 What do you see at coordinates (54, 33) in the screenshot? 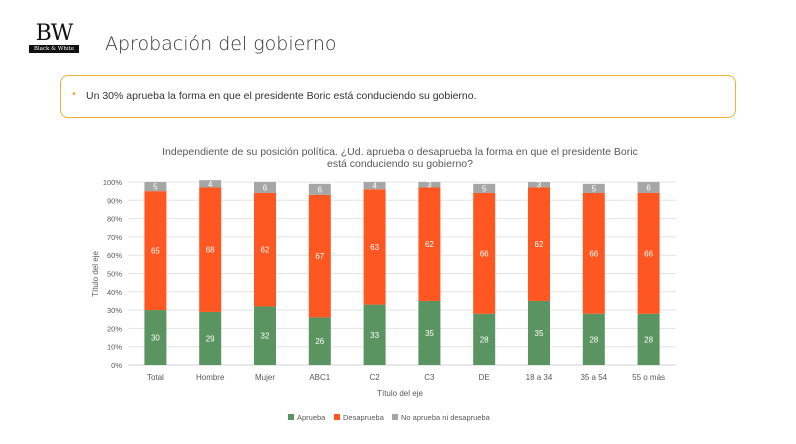
I see `logo-mark: BW` at bounding box center [54, 33].